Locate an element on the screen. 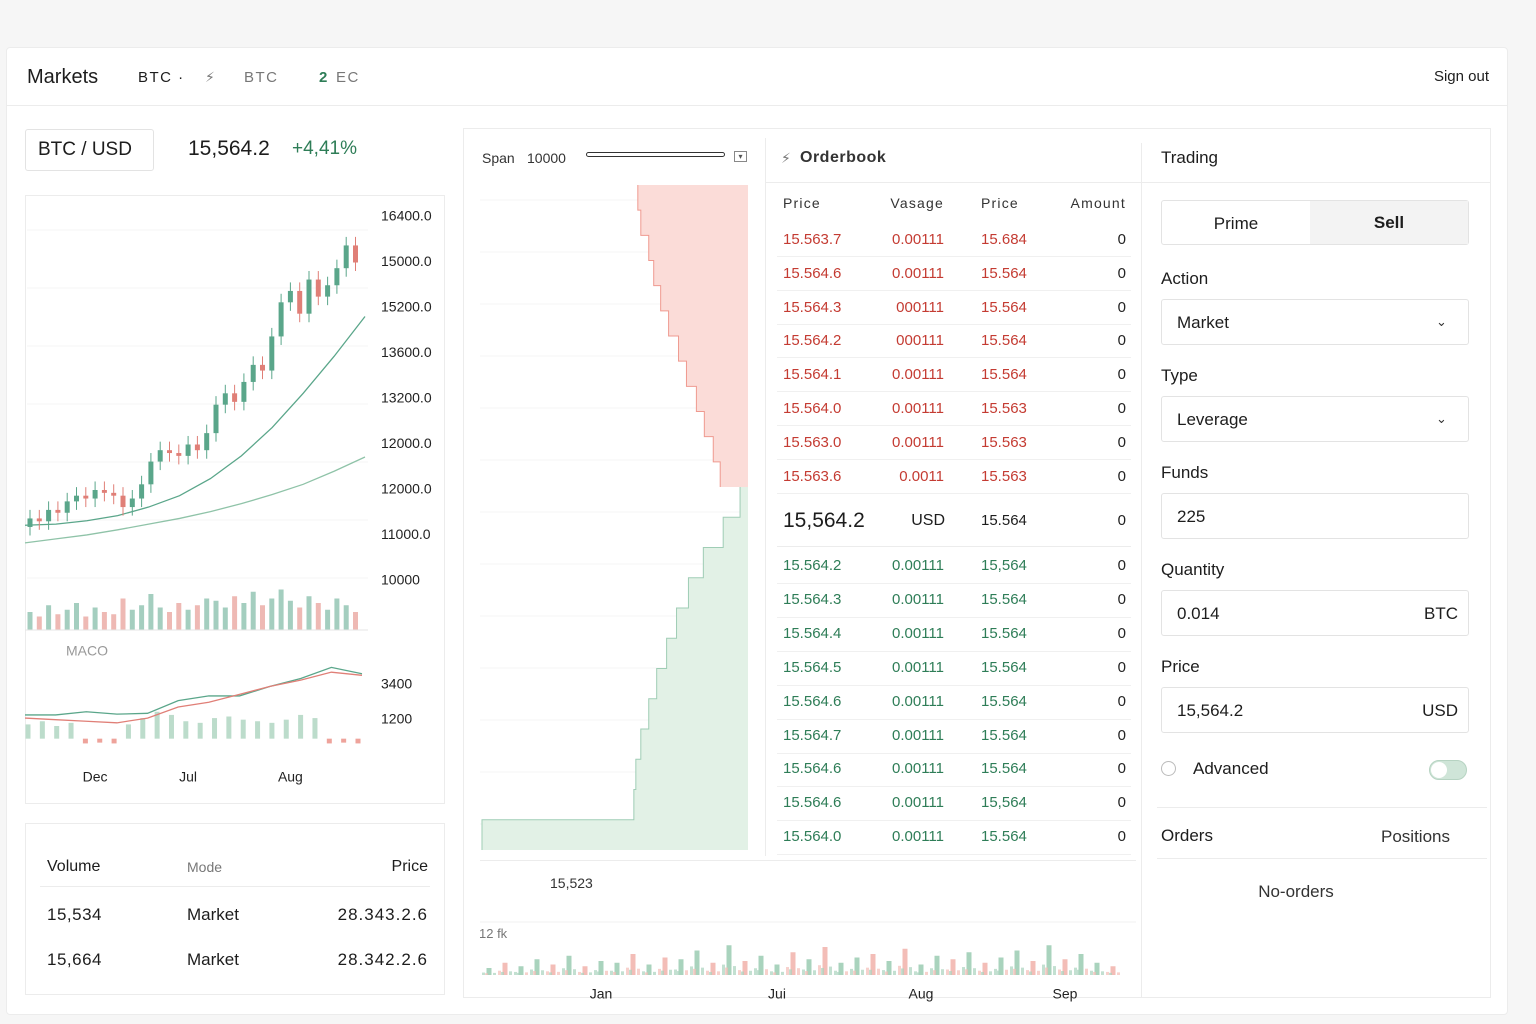 This screenshot has height=1024, width=1536. mid-cell: 15.564 is located at coordinates (1004, 520).